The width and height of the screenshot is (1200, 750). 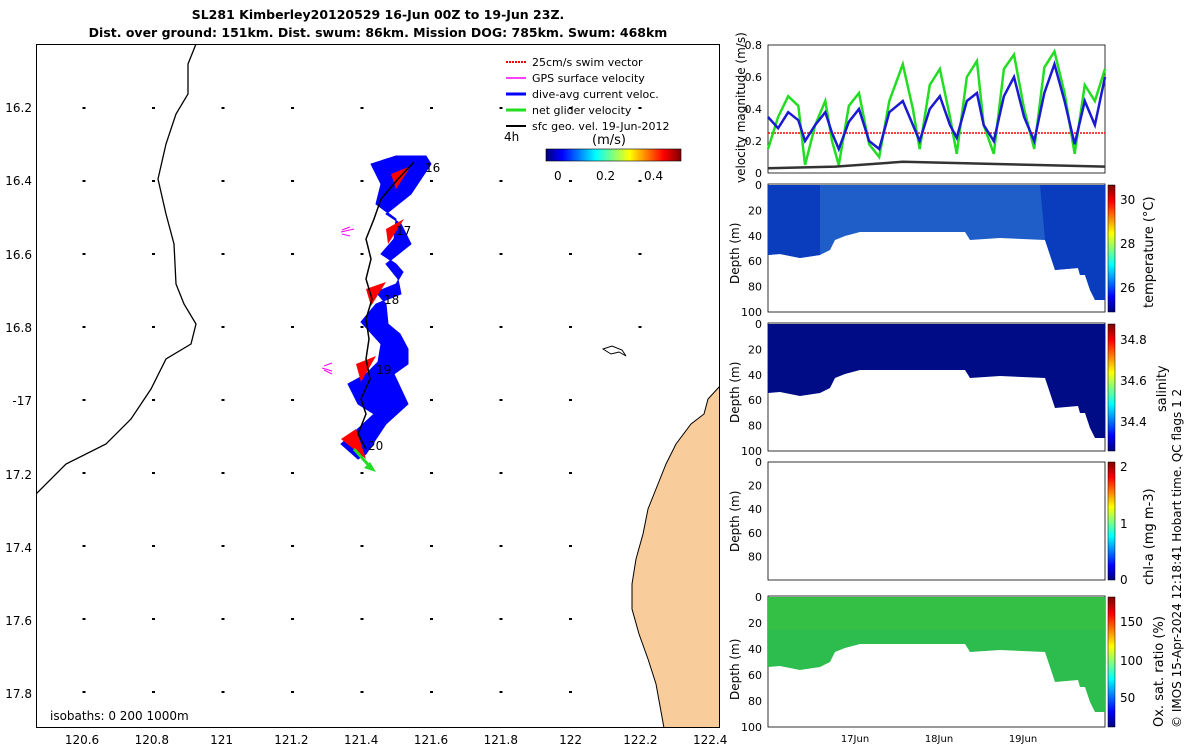 What do you see at coordinates (151, 740) in the screenshot?
I see `x-tick-label: 120.8` at bounding box center [151, 740].